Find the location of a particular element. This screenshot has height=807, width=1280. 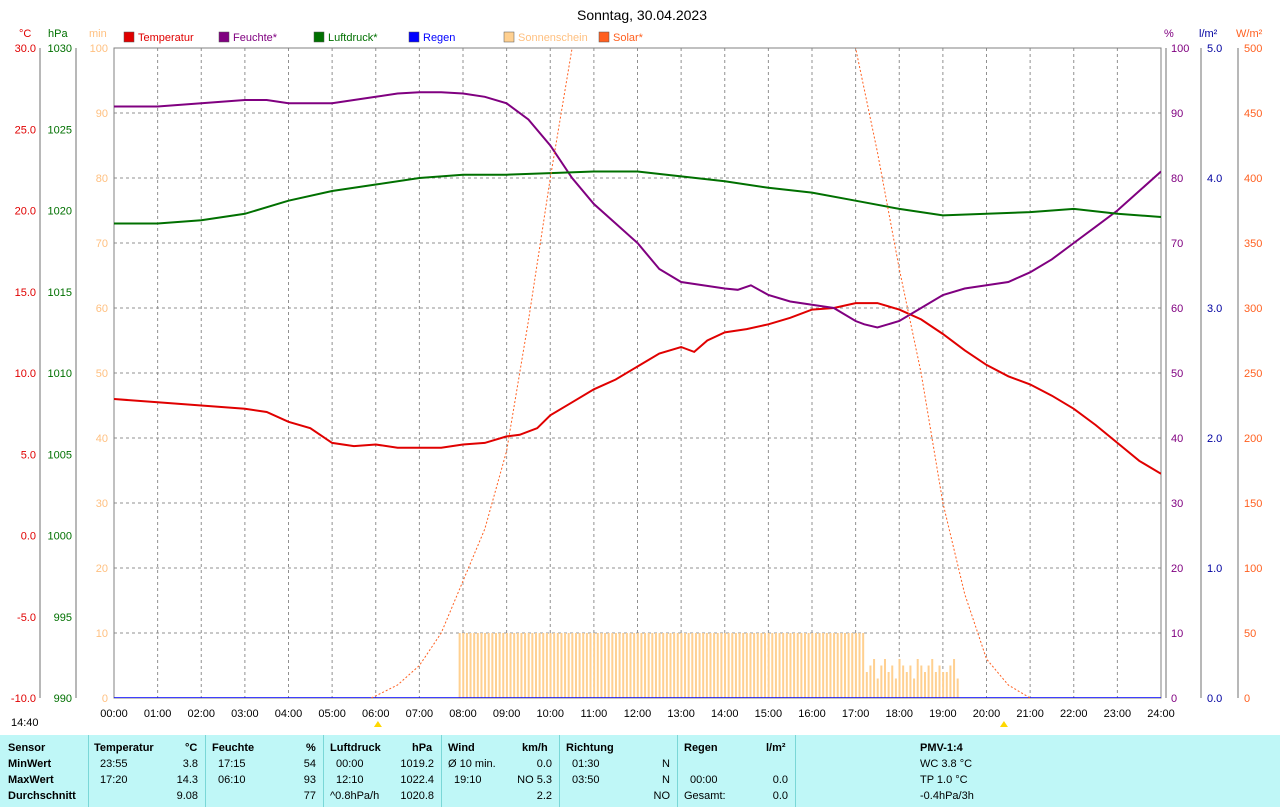

solar-tick-0: 500 is located at coordinates (1253, 49).